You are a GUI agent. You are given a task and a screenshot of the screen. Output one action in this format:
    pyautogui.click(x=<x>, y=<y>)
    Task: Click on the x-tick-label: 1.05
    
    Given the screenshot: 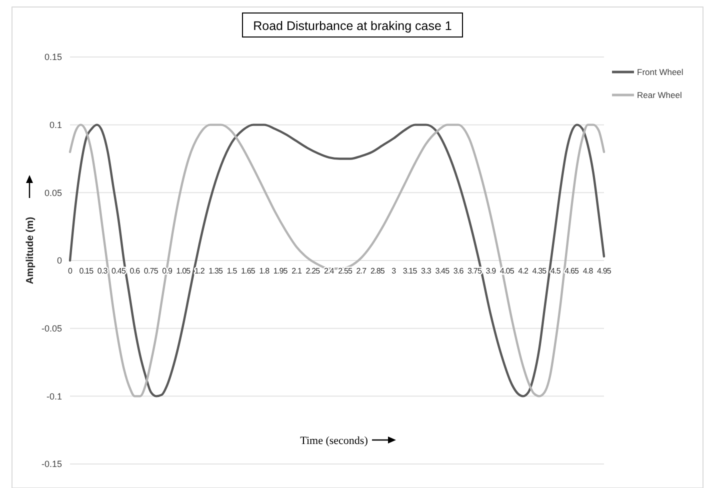 What is the action you would take?
    pyautogui.click(x=184, y=271)
    